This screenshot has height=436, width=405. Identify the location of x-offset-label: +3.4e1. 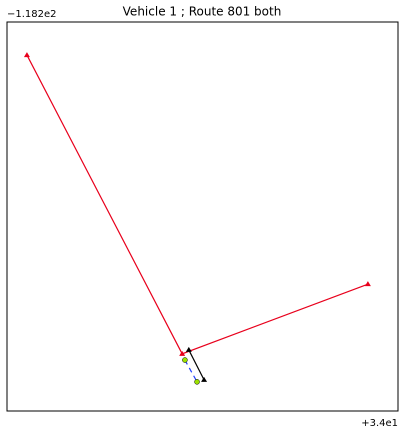
(379, 423).